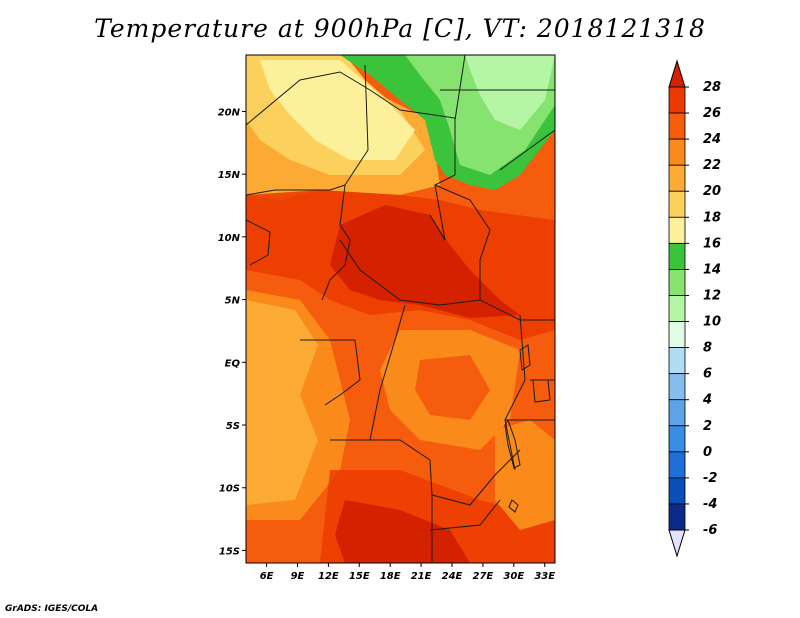  What do you see at coordinates (677, 73) in the screenshot?
I see `colorbar-over-triangle` at bounding box center [677, 73].